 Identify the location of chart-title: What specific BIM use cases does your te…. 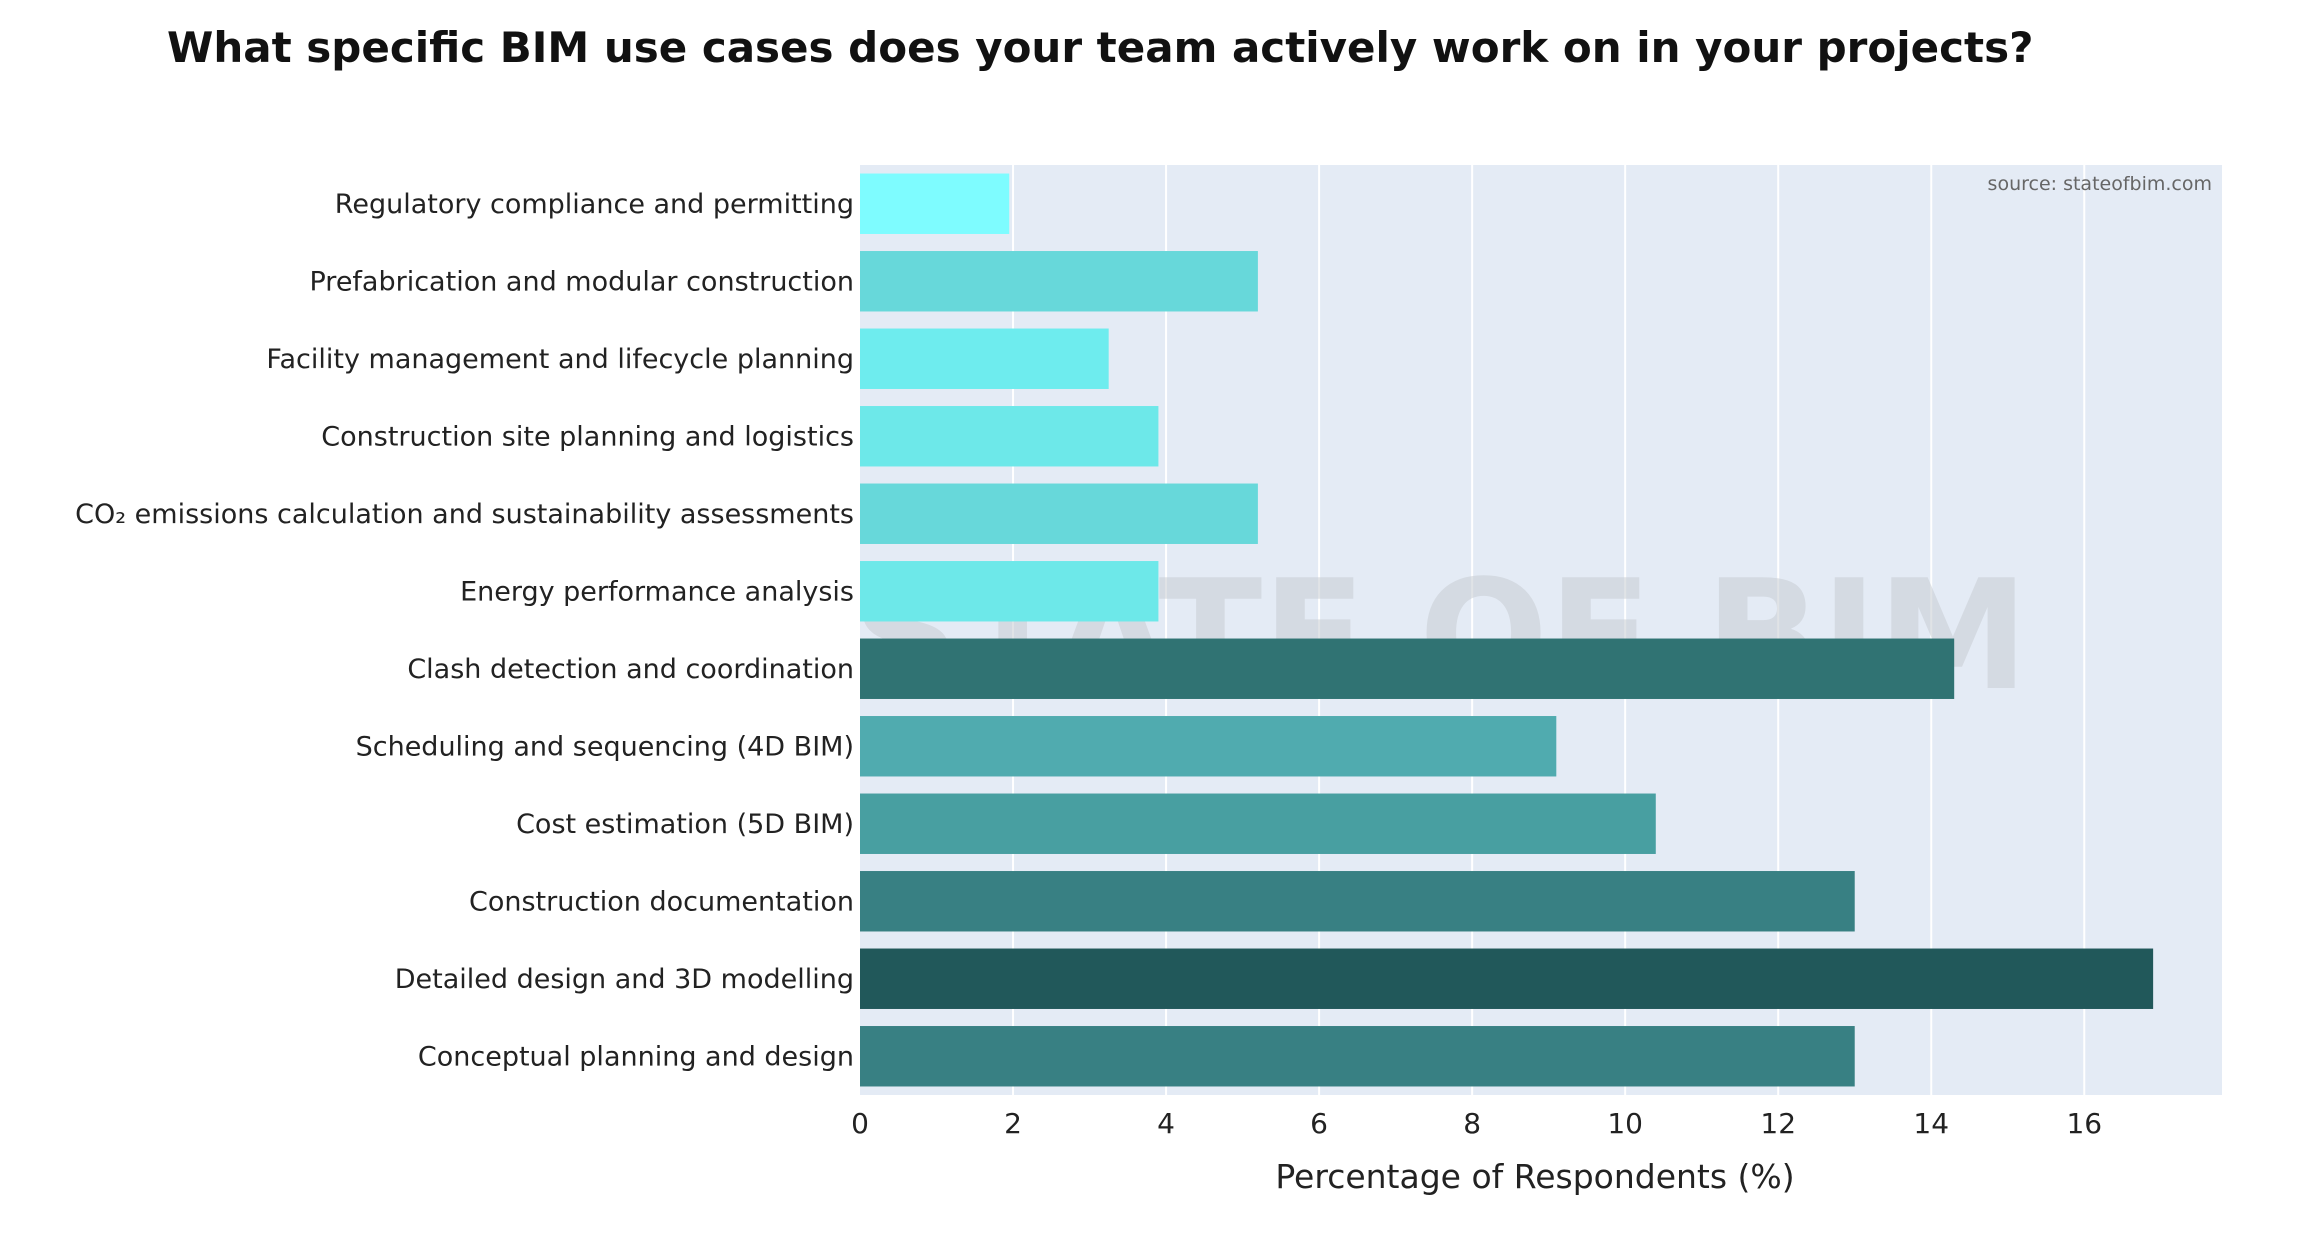
(1100, 47).